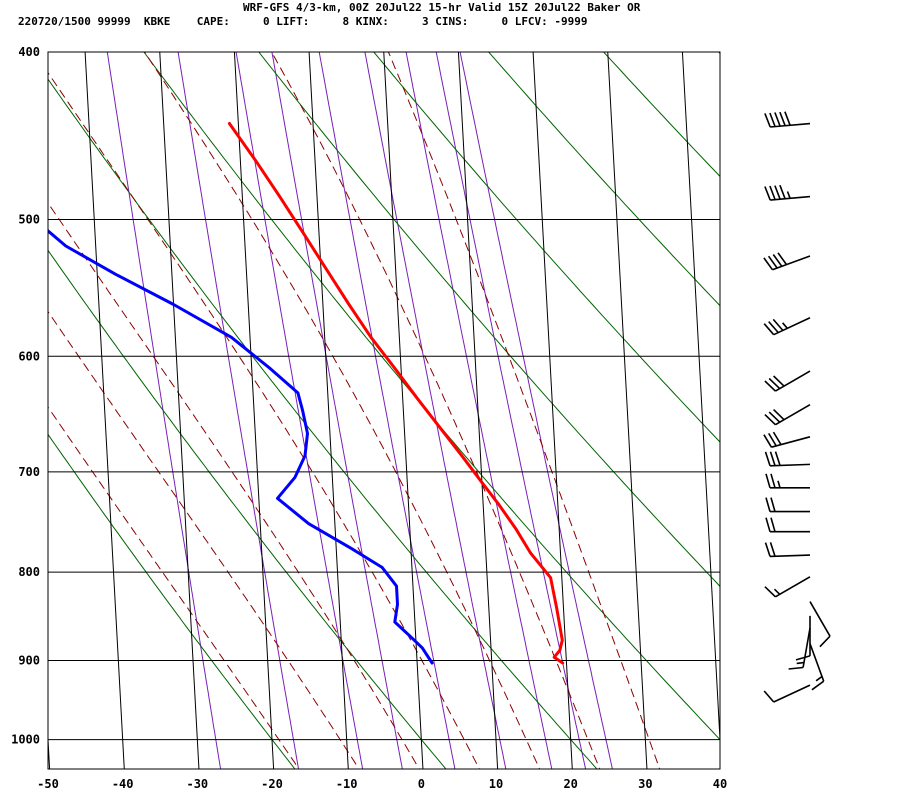 This screenshot has height=800, width=900. What do you see at coordinates (29, 661) in the screenshot?
I see `pressure-tick-label: 900` at bounding box center [29, 661].